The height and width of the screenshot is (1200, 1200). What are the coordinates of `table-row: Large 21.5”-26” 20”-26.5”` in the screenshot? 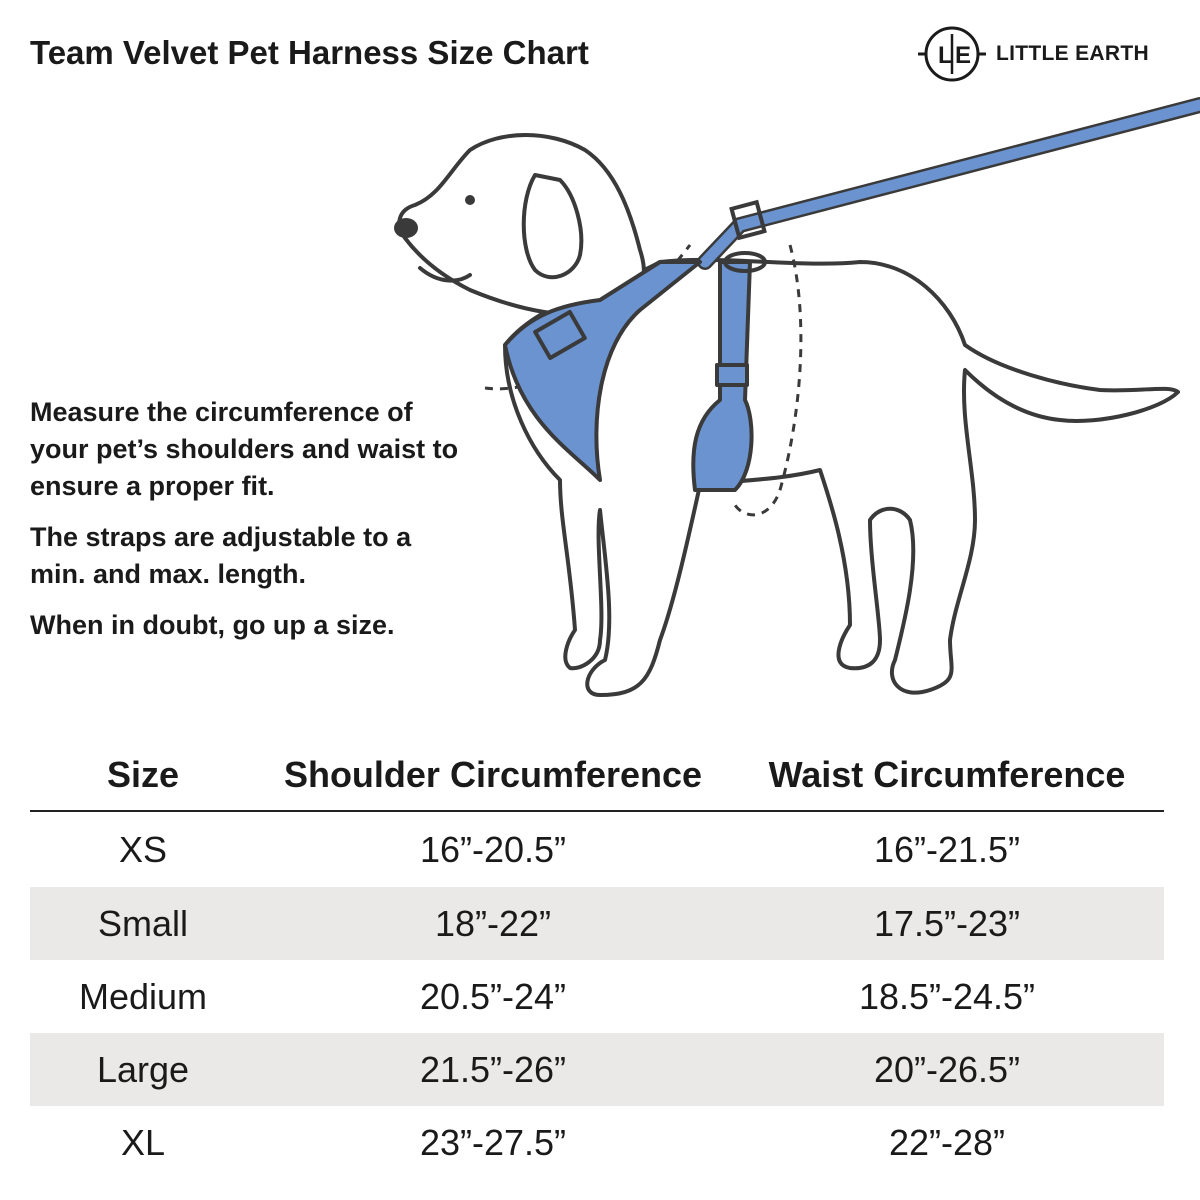 It's located at (597, 1069).